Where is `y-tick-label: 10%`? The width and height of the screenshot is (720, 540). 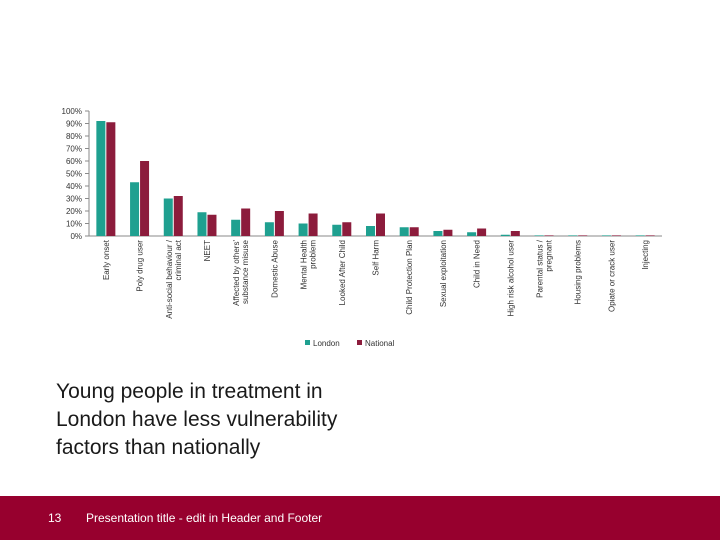
y-tick-label: 10% is located at coordinates (74, 224).